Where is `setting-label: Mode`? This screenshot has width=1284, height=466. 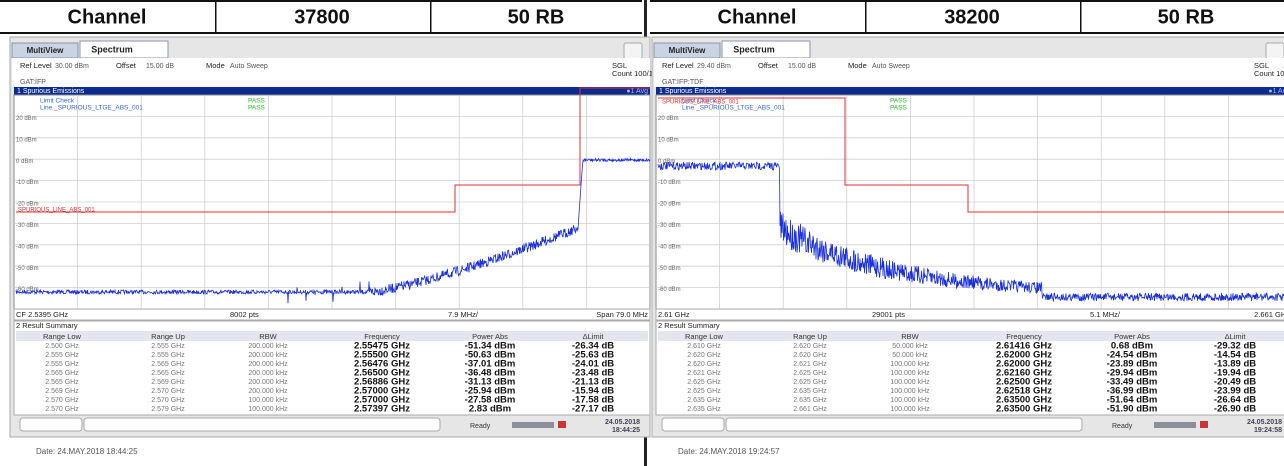
setting-label: Mode is located at coordinates (857, 65).